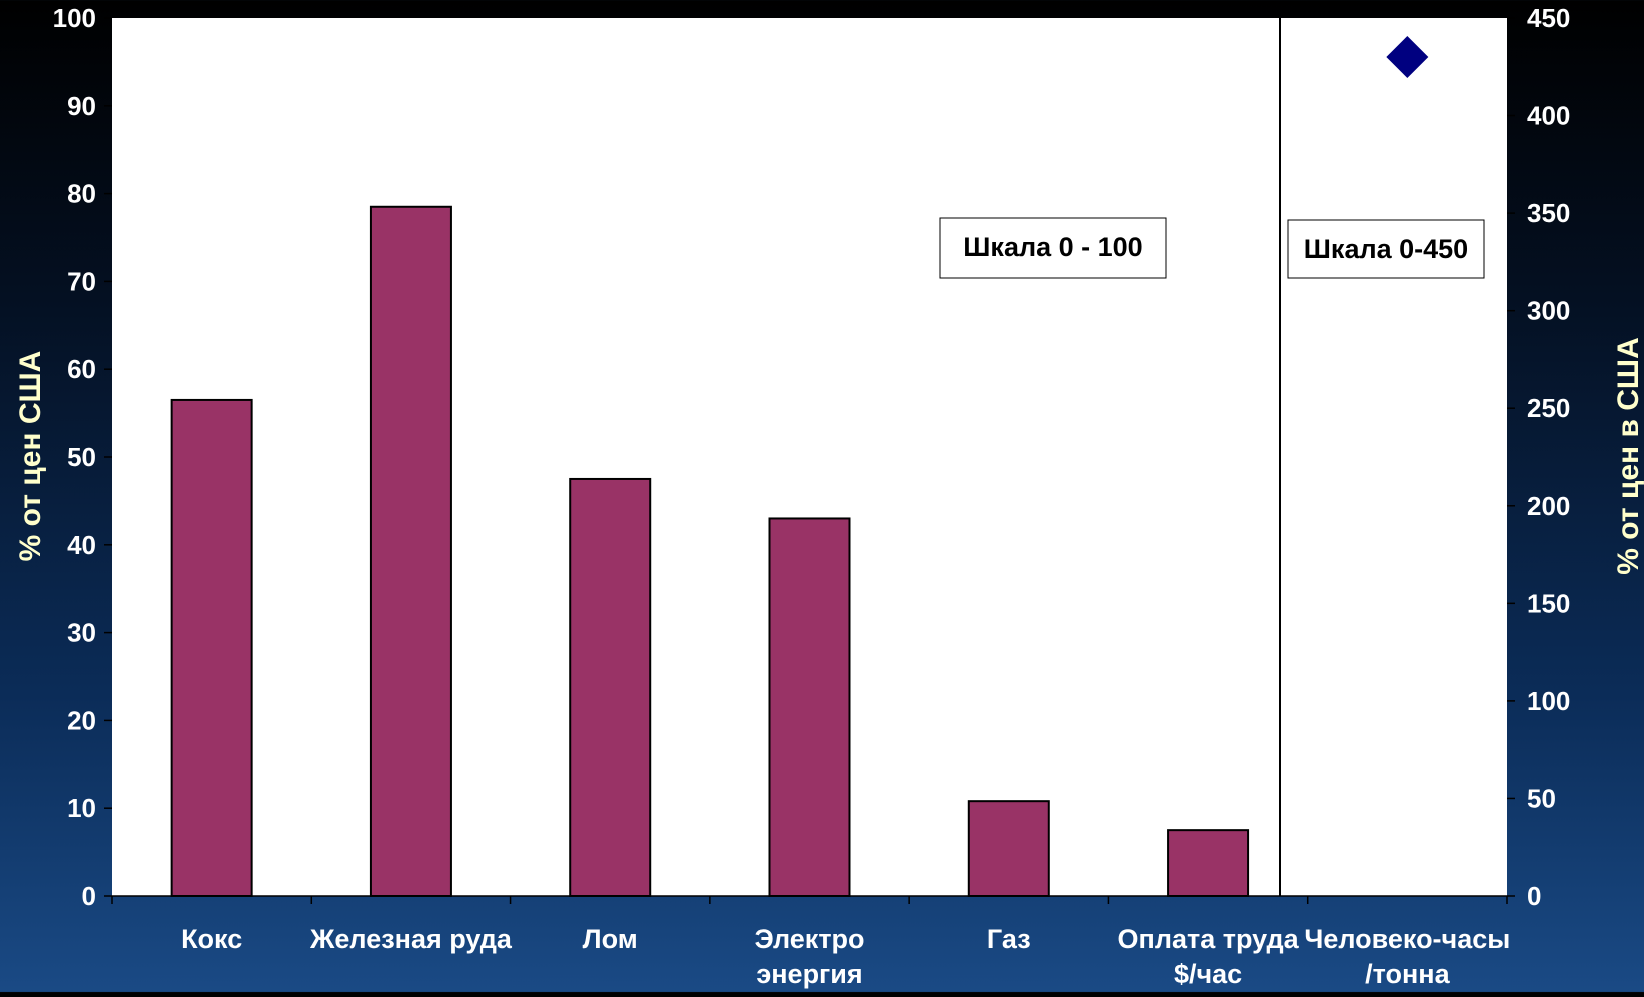 This screenshot has height=997, width=1644. What do you see at coordinates (81, 457) in the screenshot?
I see `y-tick-label: 50` at bounding box center [81, 457].